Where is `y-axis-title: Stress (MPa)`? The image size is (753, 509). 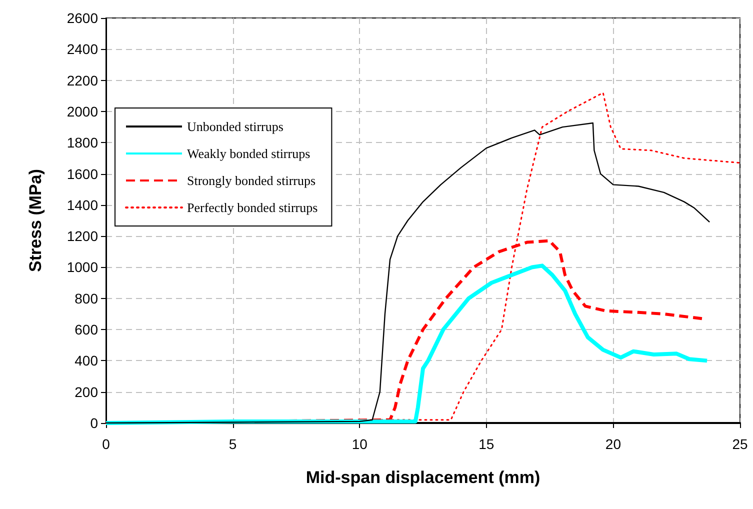 y-axis-title: Stress (MPa) is located at coordinates (35, 220).